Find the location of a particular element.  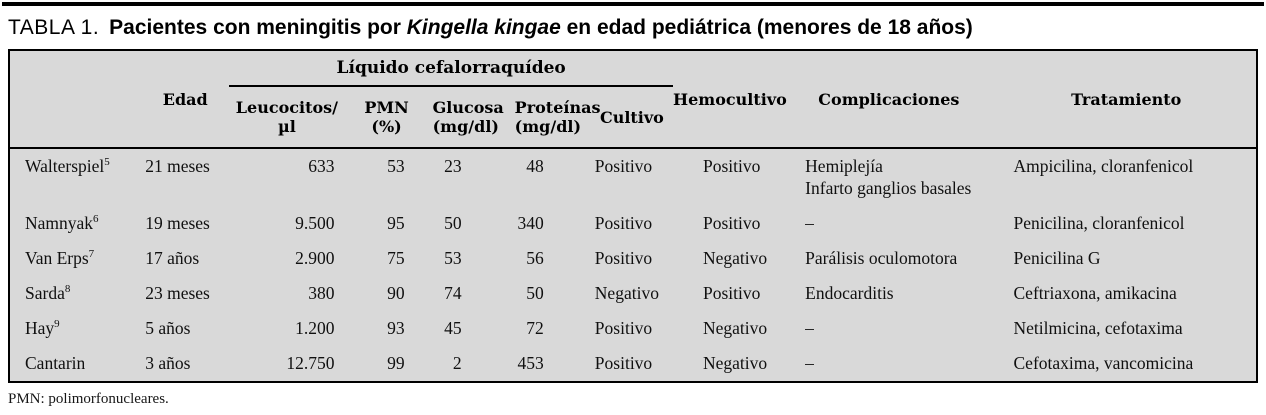

col-header-edad: Edad is located at coordinates (185, 99).